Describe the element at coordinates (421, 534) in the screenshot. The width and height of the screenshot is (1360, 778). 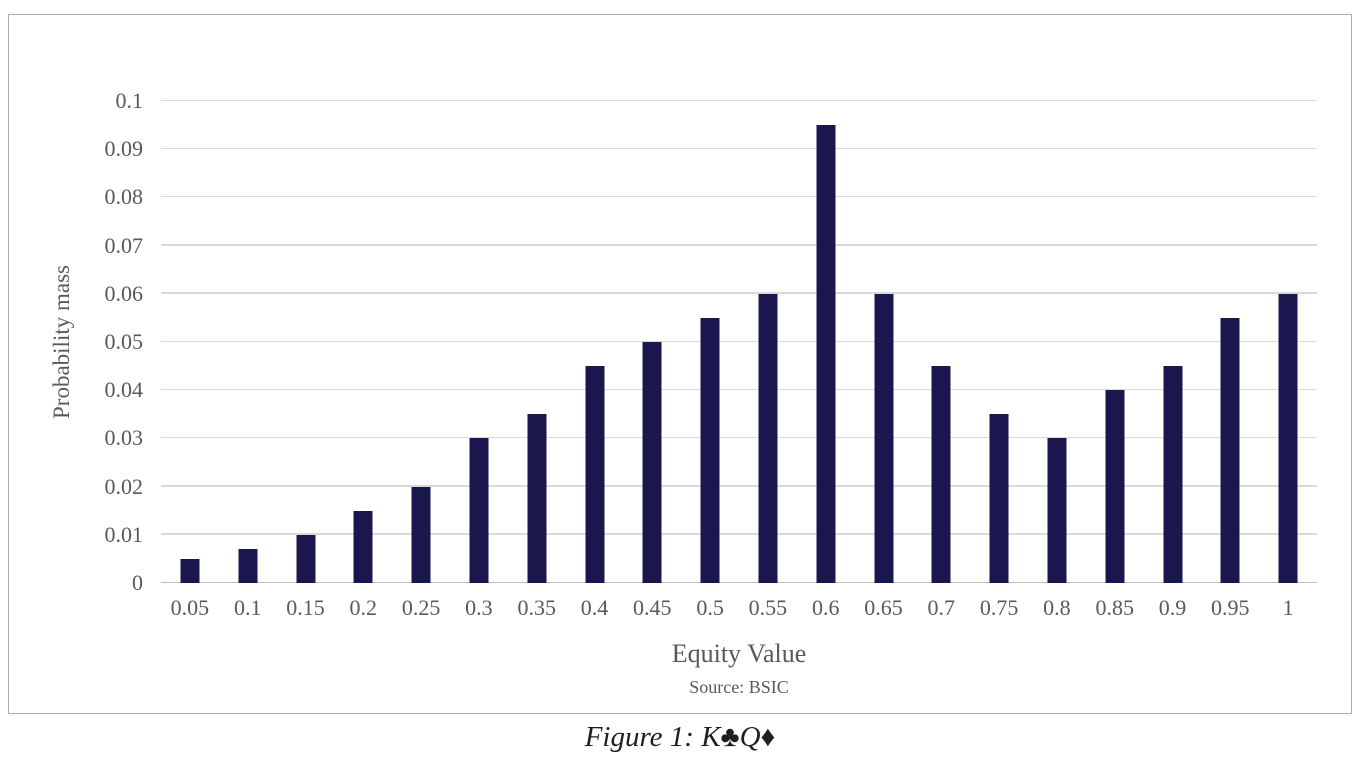
I see `bar-0.25` at that location.